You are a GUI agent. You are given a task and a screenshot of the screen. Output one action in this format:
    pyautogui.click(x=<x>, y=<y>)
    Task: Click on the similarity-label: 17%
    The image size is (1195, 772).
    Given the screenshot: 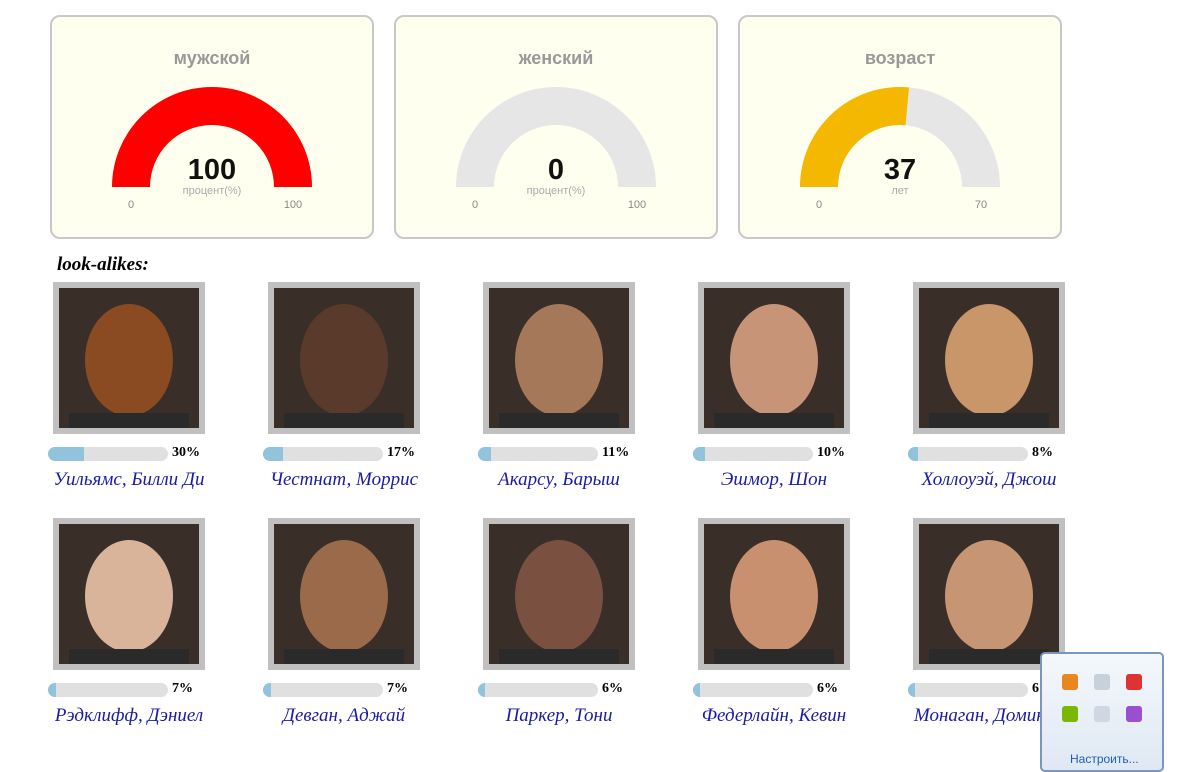 What is the action you would take?
    pyautogui.click(x=401, y=452)
    